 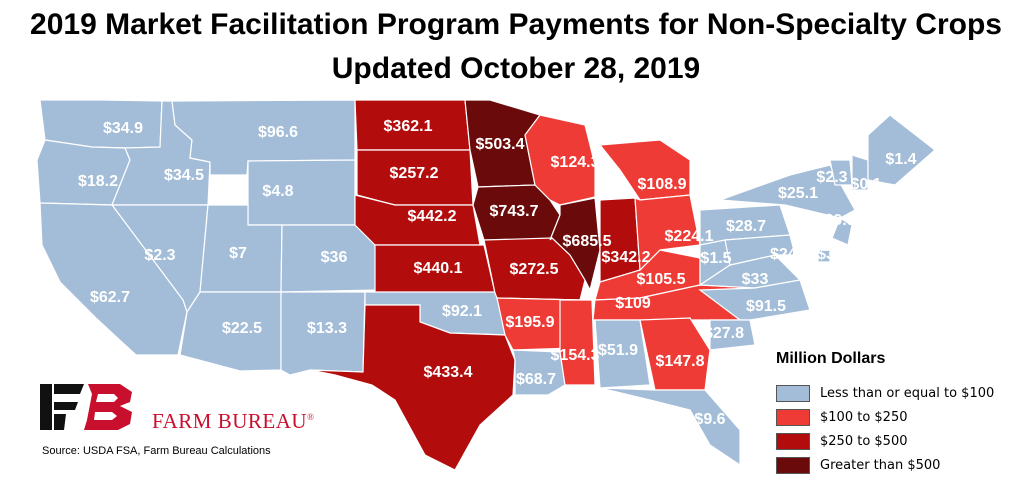 I want to click on state-value-label-ks: $440.1, so click(x=438, y=268).